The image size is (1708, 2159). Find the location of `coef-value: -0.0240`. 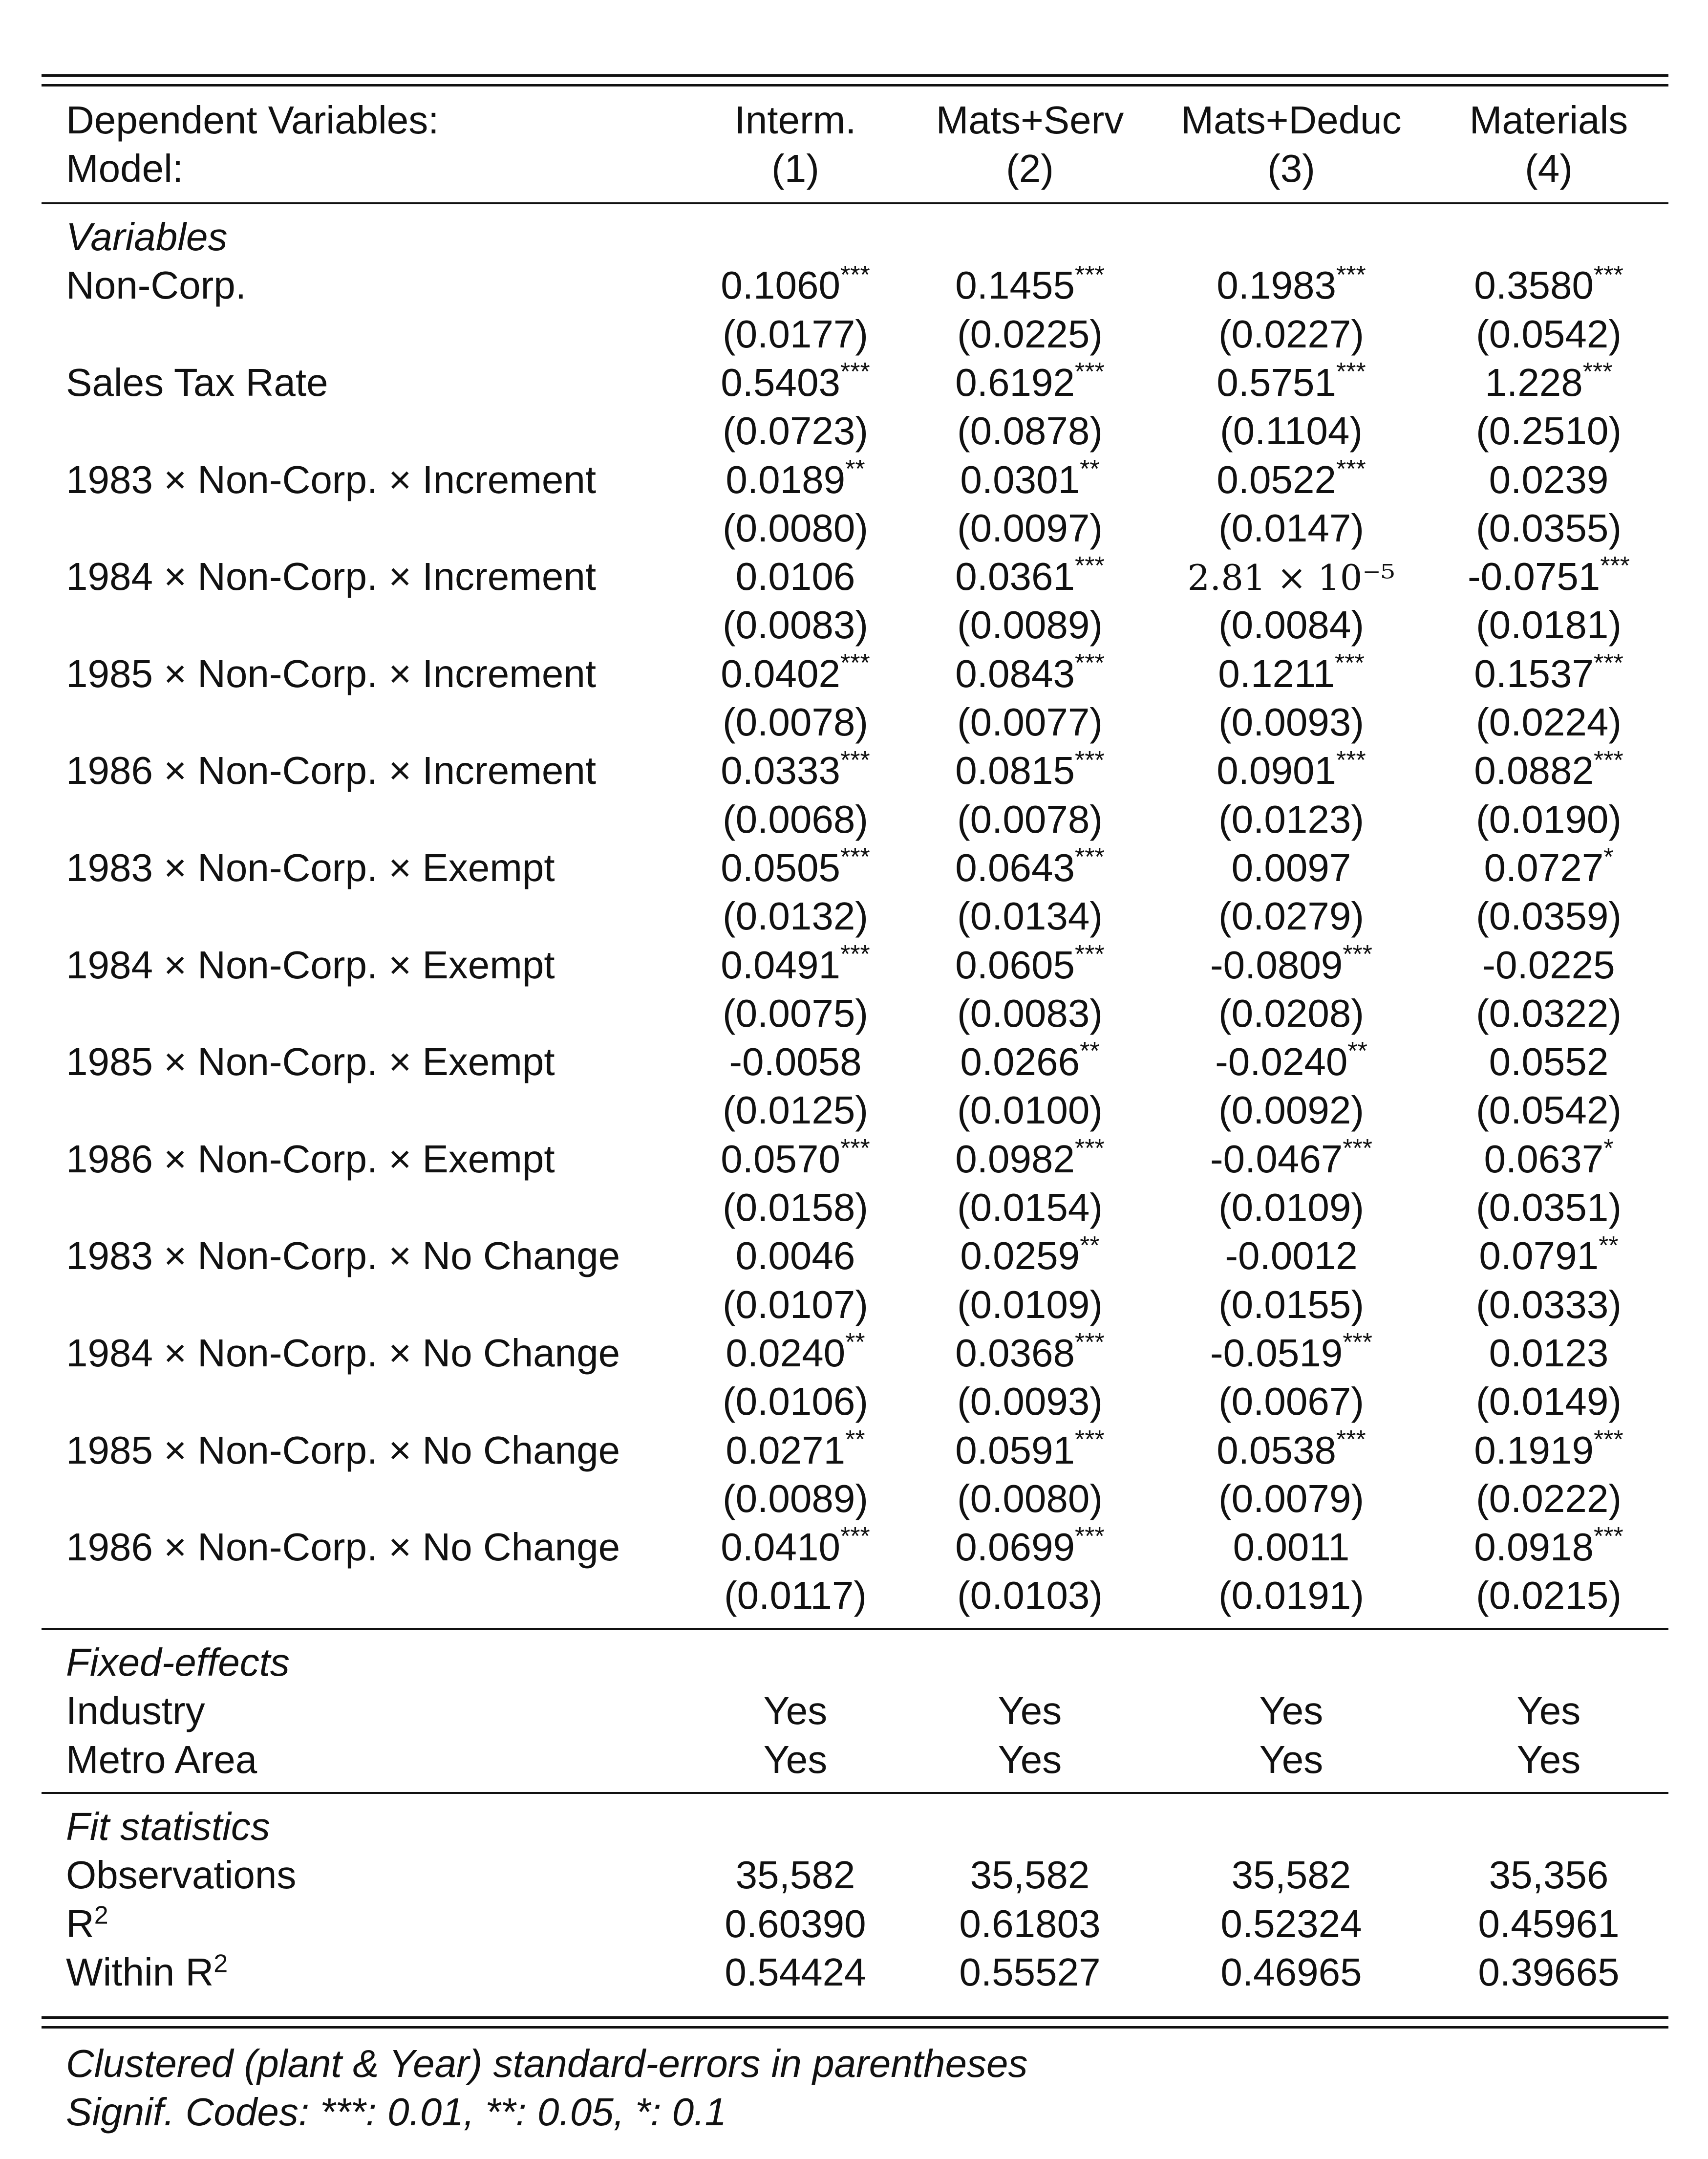

coef-value: -0.0240 is located at coordinates (1281, 1062).